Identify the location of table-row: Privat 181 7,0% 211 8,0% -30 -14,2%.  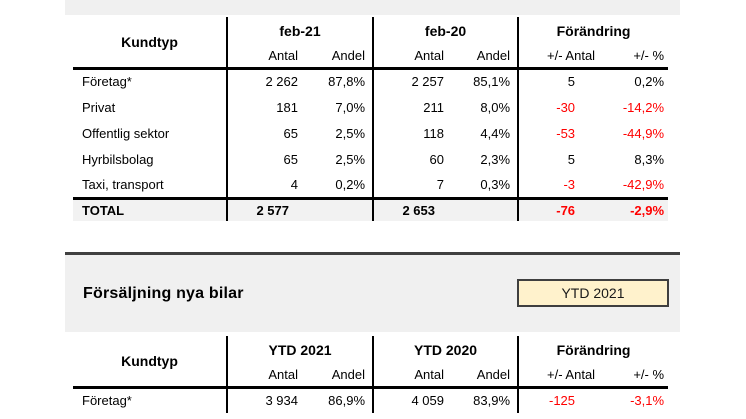
(370, 107).